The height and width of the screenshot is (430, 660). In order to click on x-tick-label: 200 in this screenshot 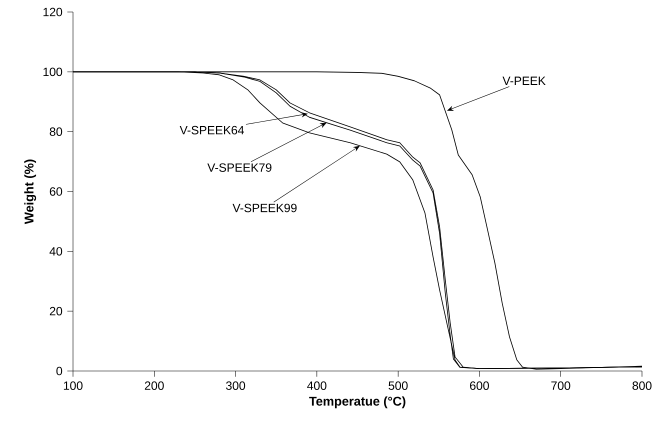, I will do `click(154, 385)`.